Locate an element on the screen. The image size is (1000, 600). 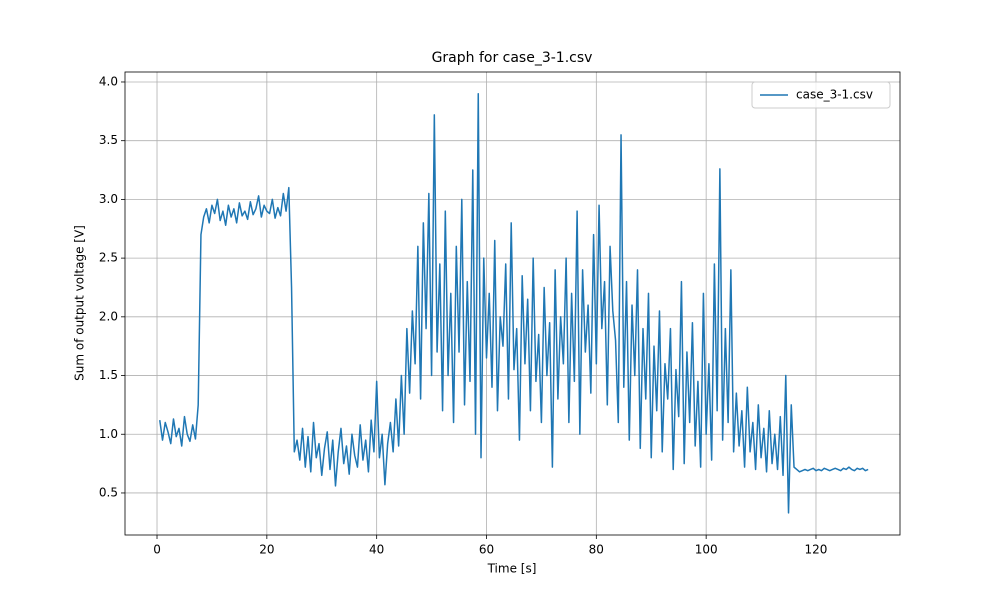
y-tick-label: 3.5 is located at coordinates (108, 140).